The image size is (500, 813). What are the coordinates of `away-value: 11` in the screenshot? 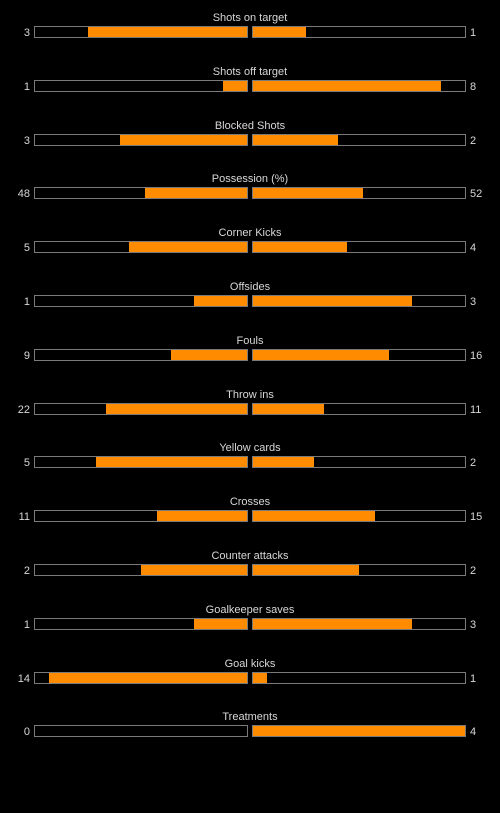 It's located at (476, 409).